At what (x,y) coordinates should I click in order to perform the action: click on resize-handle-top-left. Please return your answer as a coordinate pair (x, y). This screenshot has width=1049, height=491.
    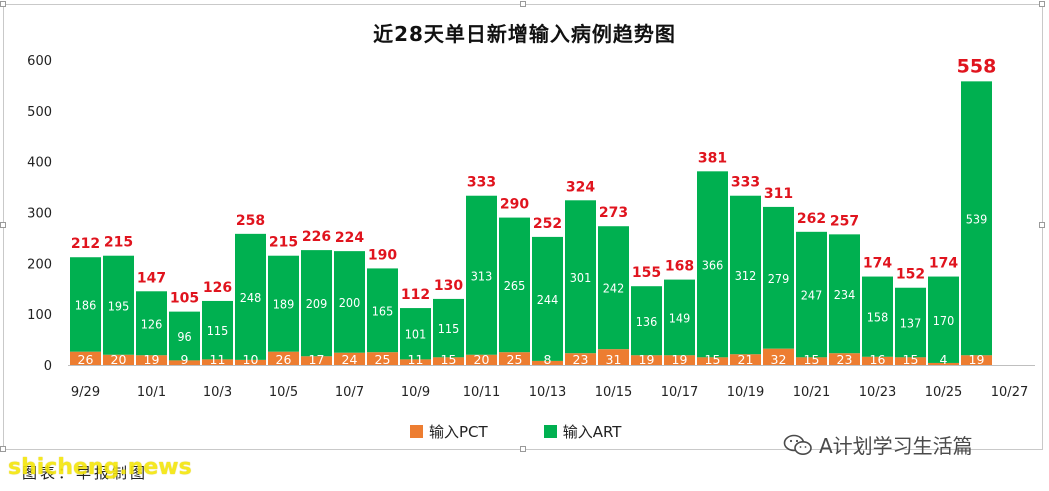
    Looking at the image, I should click on (3, 4).